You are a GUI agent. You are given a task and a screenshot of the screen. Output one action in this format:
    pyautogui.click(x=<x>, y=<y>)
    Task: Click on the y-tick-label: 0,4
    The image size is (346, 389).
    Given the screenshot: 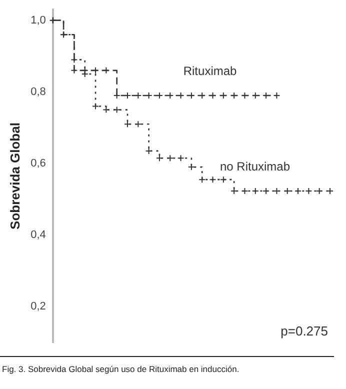 What is the action you would take?
    pyautogui.click(x=38, y=235)
    